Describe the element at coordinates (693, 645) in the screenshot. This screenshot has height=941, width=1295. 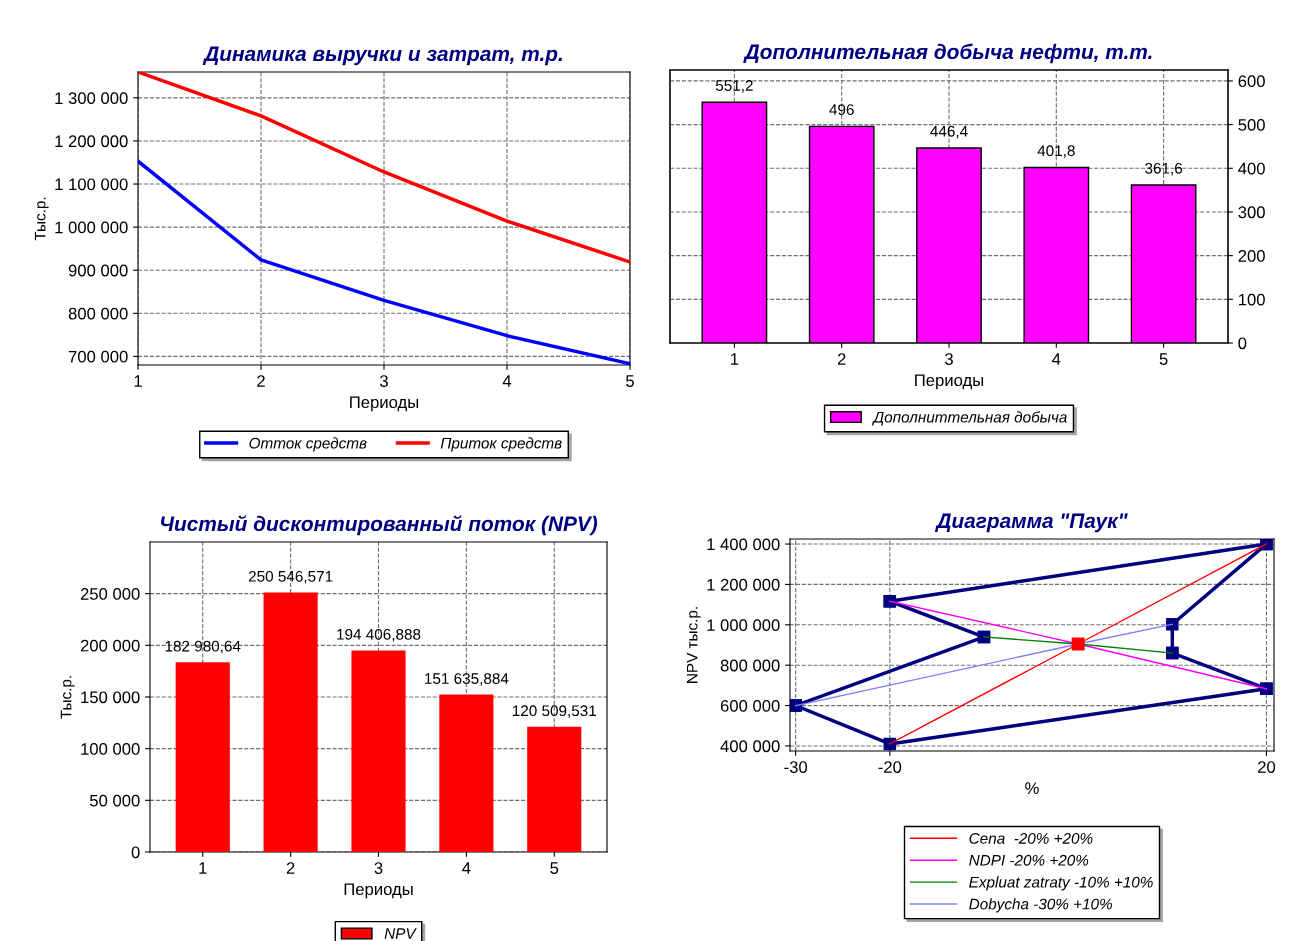
I see `y-axis-title: NPV тыс.р.` at that location.